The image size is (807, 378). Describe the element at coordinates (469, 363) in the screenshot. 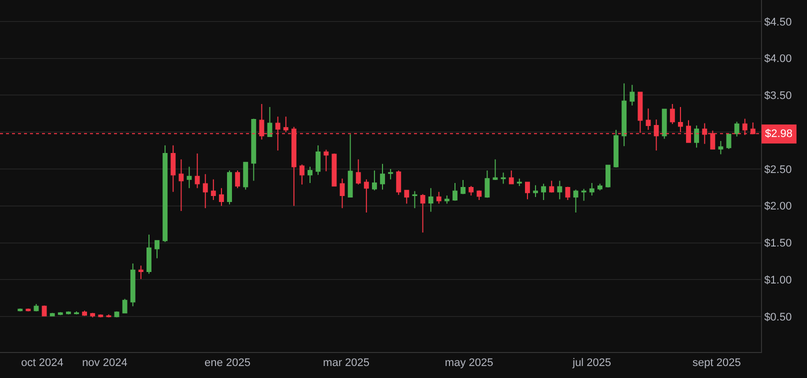

I see `x-tick-label: may 2025` at that location.